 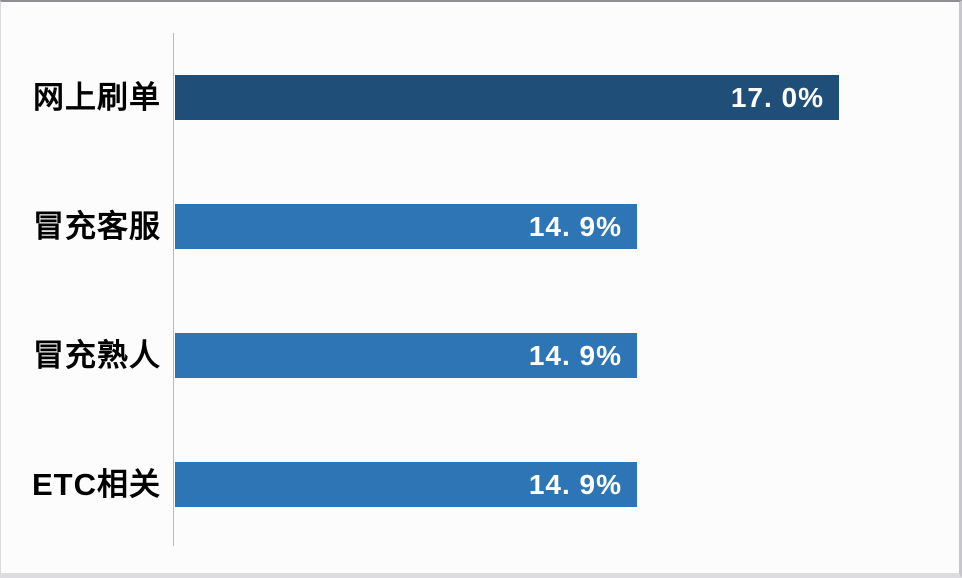 What do you see at coordinates (97, 97) in the screenshot?
I see `category-label: 网上刷单` at bounding box center [97, 97].